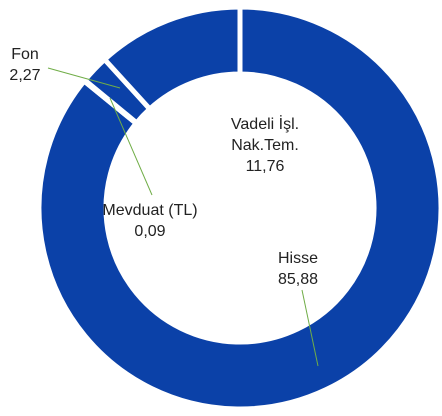 The height and width of the screenshot is (416, 442). What do you see at coordinates (265, 135) in the screenshot?
I see `category-label: Vadeli İşl. Nak.Tem.` at bounding box center [265, 135].